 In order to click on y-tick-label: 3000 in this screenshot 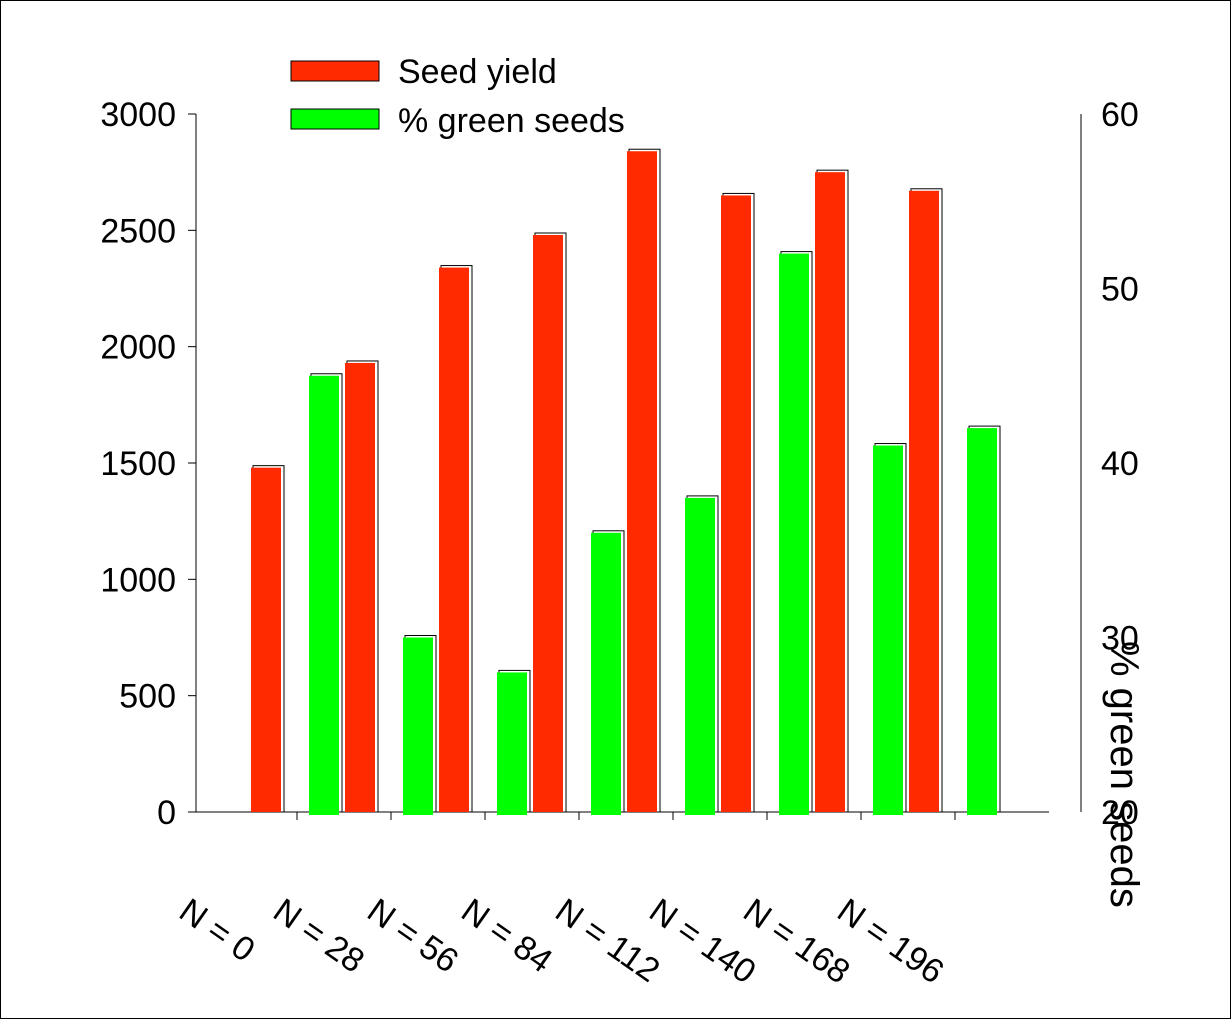, I will do `click(138, 115)`.